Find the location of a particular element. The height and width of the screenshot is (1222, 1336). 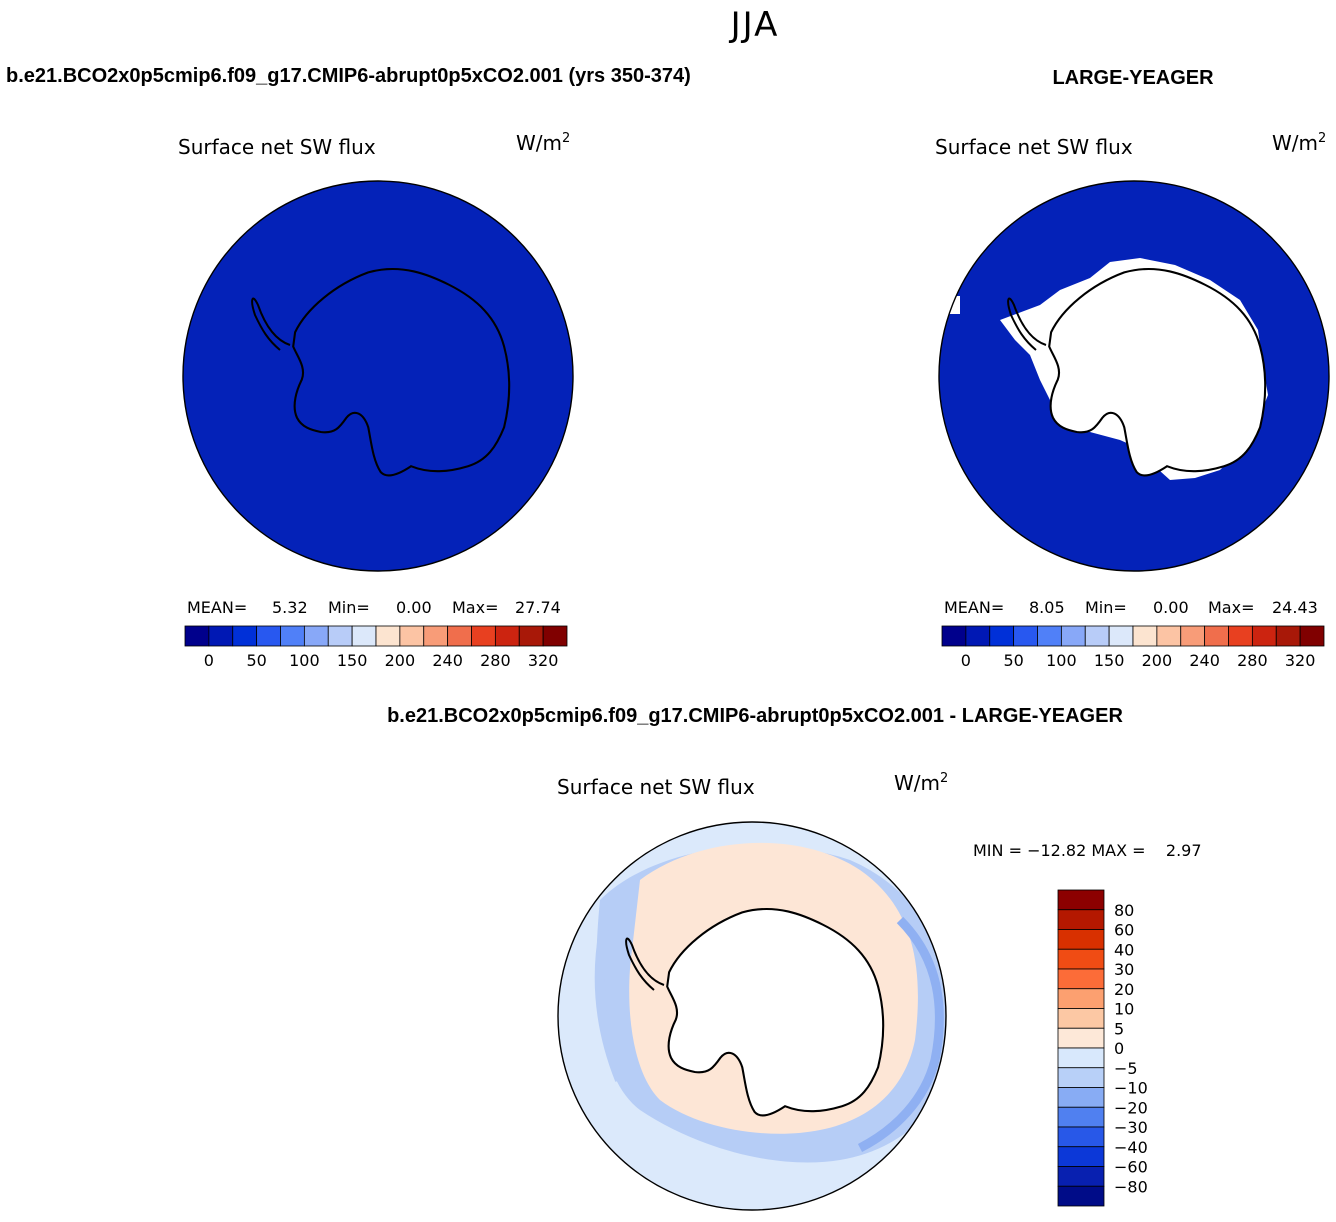

right-peninsula is located at coordinates (1027, 324).